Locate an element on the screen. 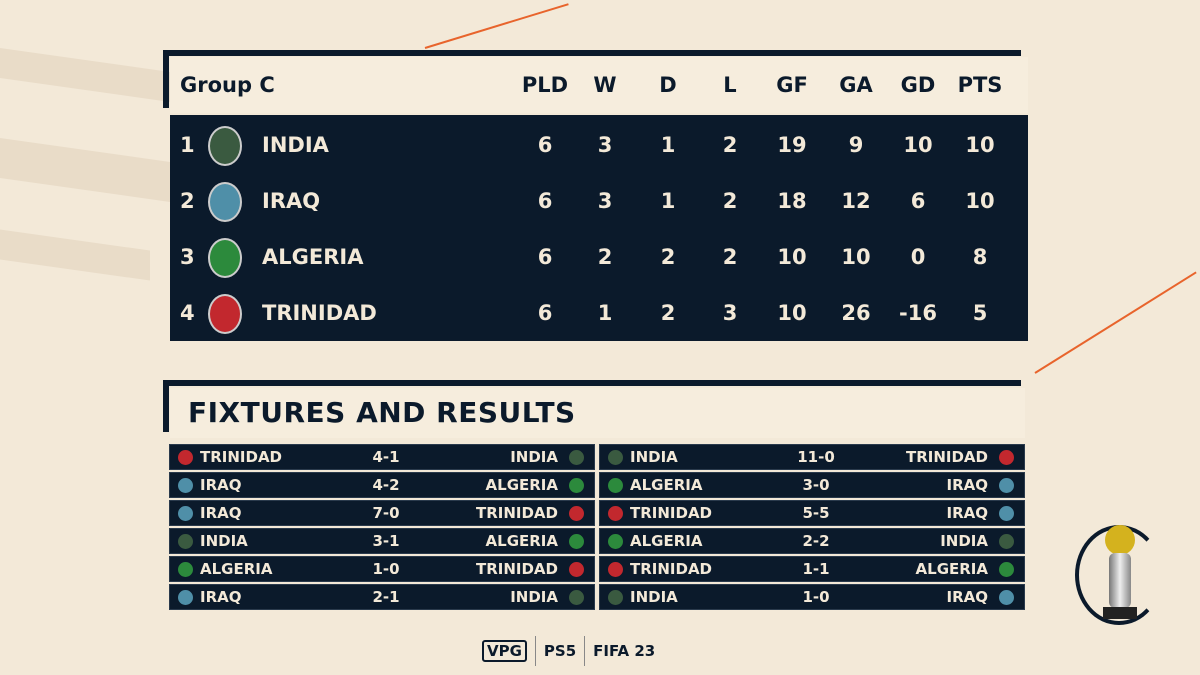 This screenshot has height=675, width=1200. column-header-d: D is located at coordinates (668, 85).